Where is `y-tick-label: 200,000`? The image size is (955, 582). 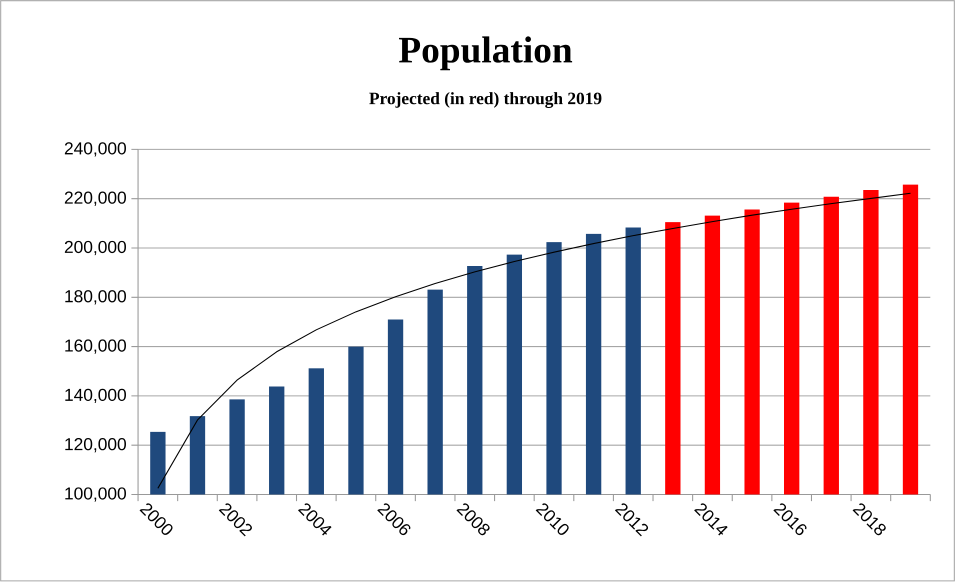
y-tick-label: 200,000 is located at coordinates (95, 248).